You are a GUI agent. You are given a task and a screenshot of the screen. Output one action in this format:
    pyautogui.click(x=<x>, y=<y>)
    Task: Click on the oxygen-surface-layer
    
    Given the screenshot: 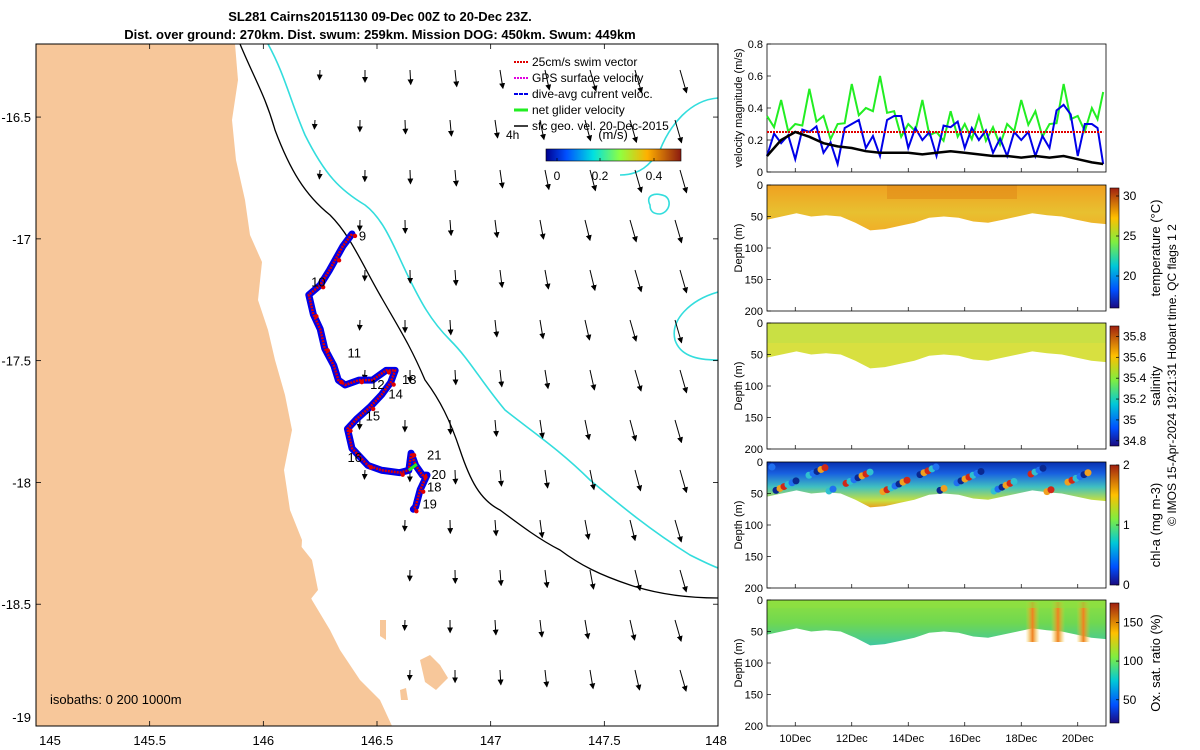 What is the action you would take?
    pyautogui.click(x=936, y=604)
    